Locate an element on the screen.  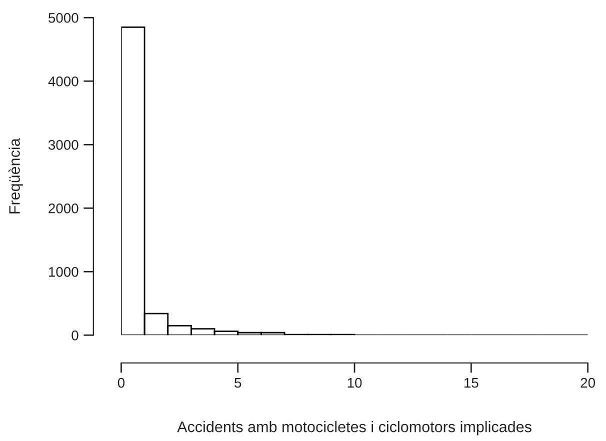
y-tick-label: 5000 is located at coordinates (63, 17).